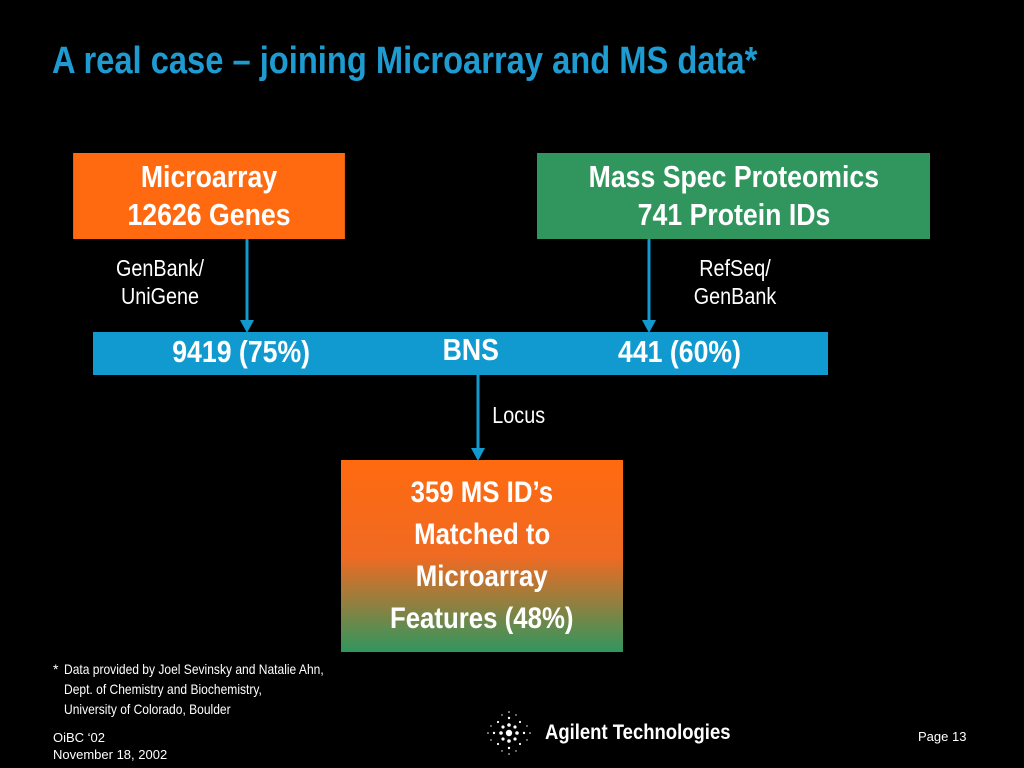 Image resolution: width=1024 pixels, height=768 pixels. I want to click on result-box-line4: Features (48%), so click(482, 618).